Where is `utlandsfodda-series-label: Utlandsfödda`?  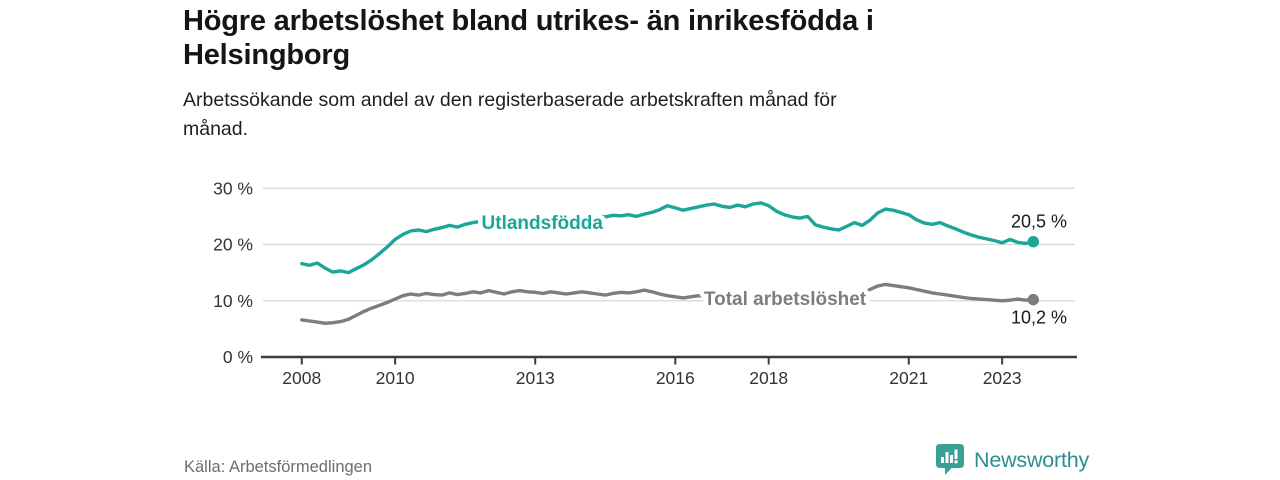
utlandsfodda-series-label: Utlandsfödda is located at coordinates (543, 223).